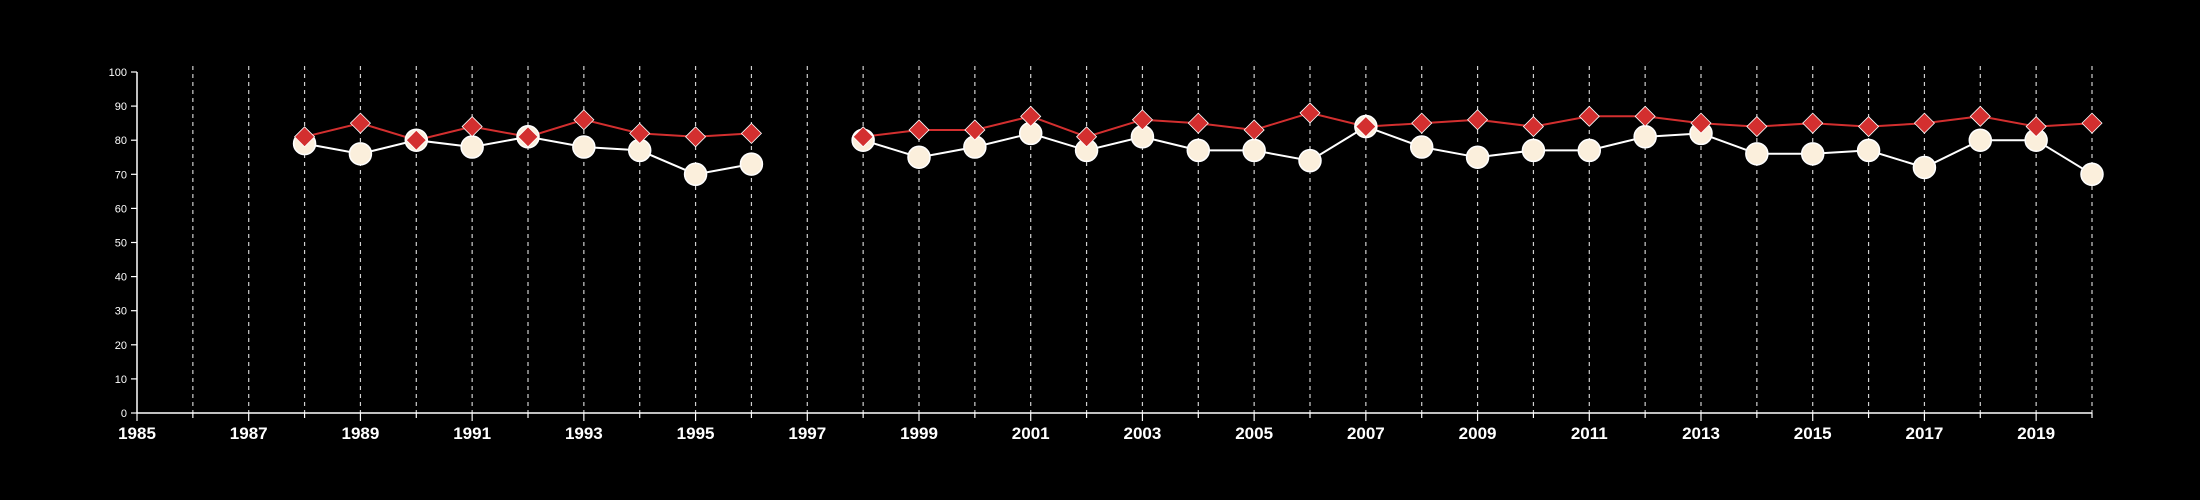 This screenshot has height=500, width=2200. I want to click on diamond-point-1988, so click(305, 137).